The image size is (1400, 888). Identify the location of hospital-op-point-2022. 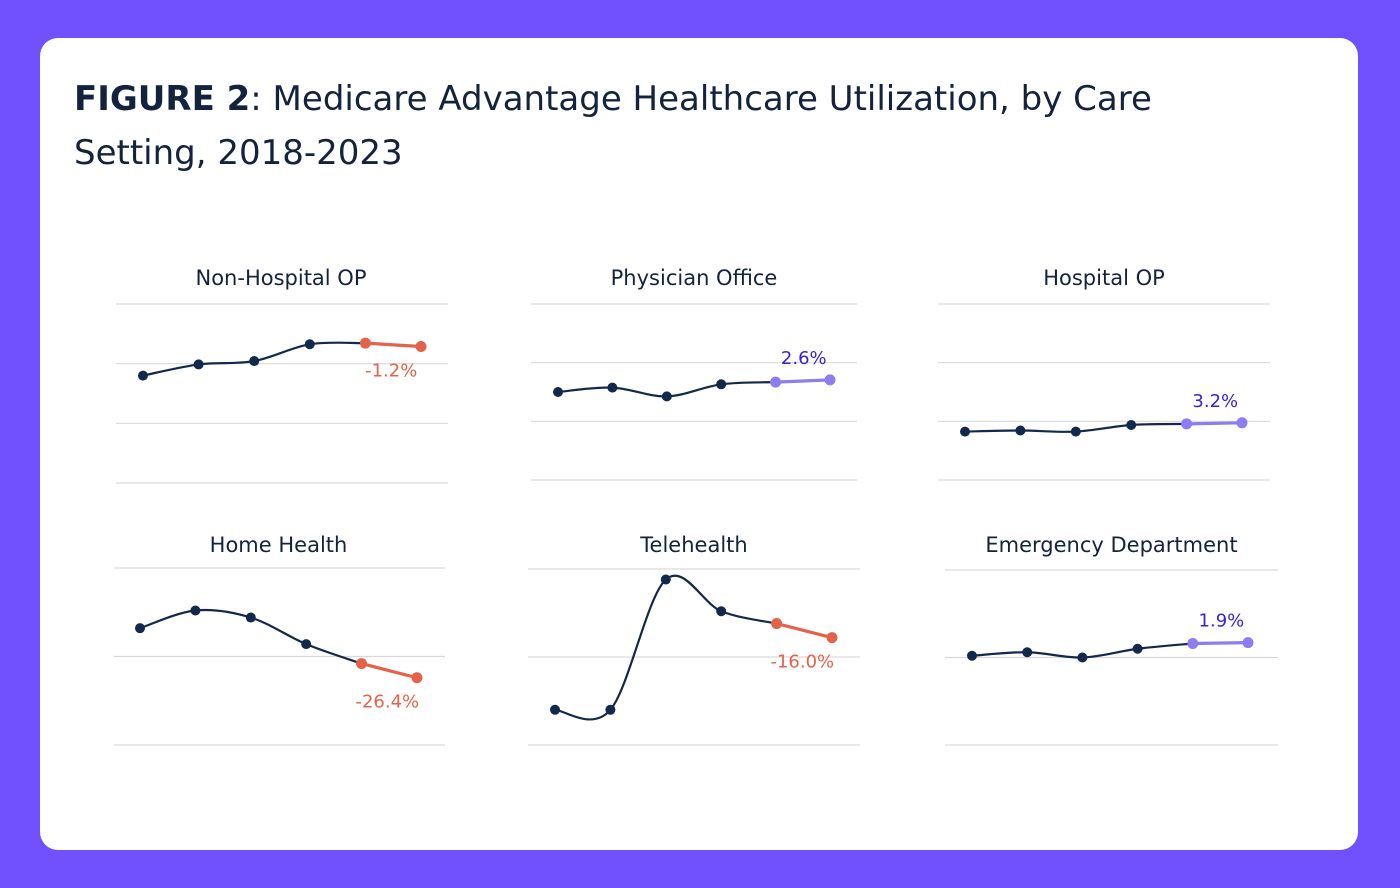
(1187, 424).